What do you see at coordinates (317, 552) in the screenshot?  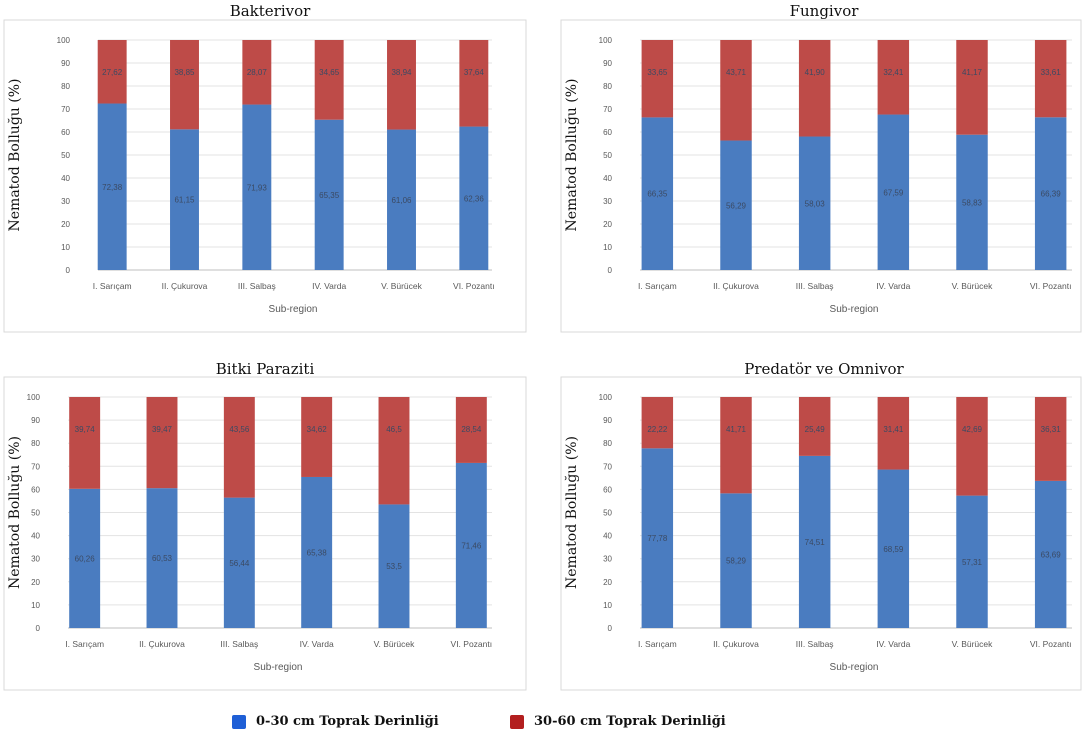 I see `data-label: 65,38` at bounding box center [317, 552].